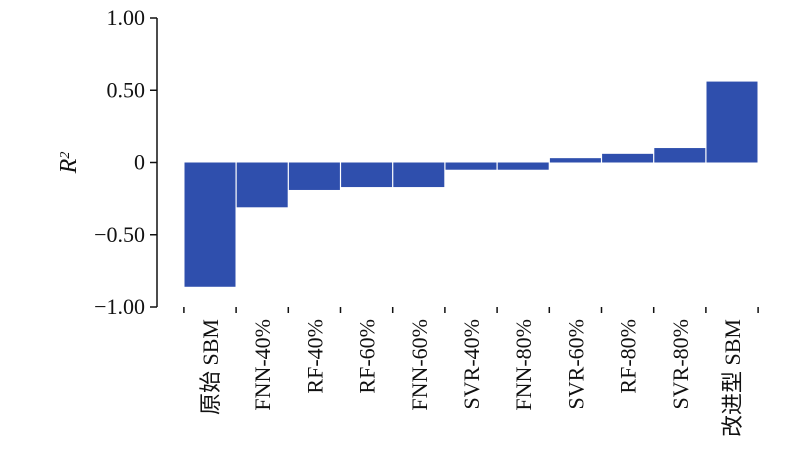 The height and width of the screenshot is (470, 800). I want to click on y-axis-title: R2, so click(69, 163).